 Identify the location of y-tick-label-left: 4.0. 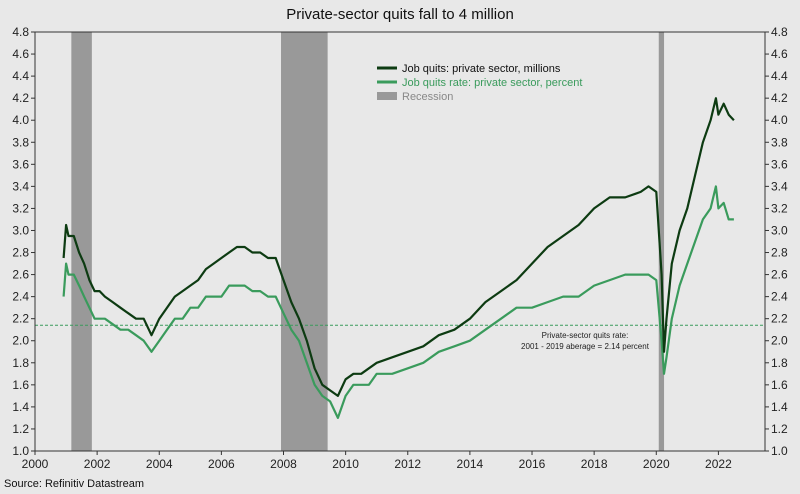
(20, 120).